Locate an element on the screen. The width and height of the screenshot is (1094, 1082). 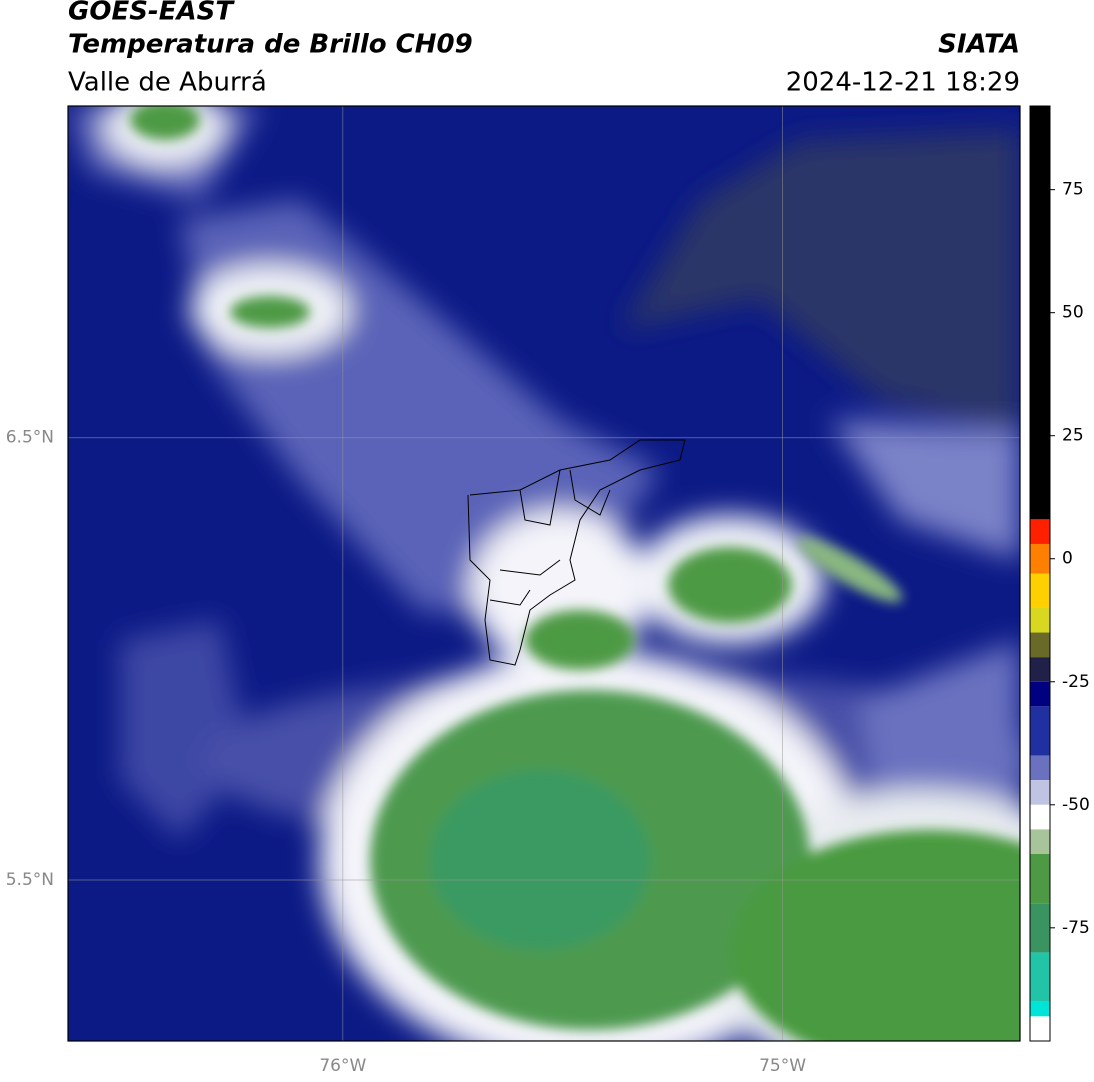
colorbar-tick-label: 50 is located at coordinates (1073, 313).